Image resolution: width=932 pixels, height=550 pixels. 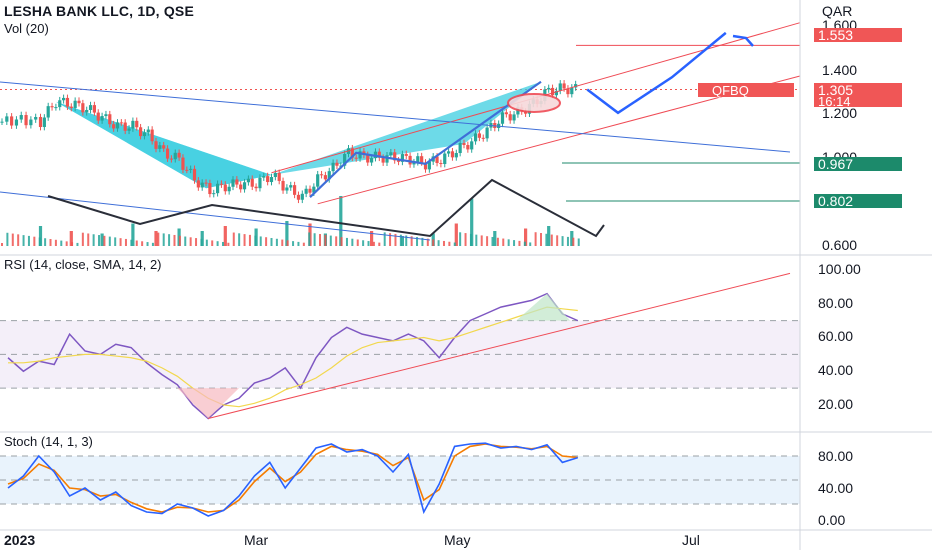 What do you see at coordinates (835, 488) in the screenshot?
I see `stoch-tick-40: 40.00` at bounding box center [835, 488].